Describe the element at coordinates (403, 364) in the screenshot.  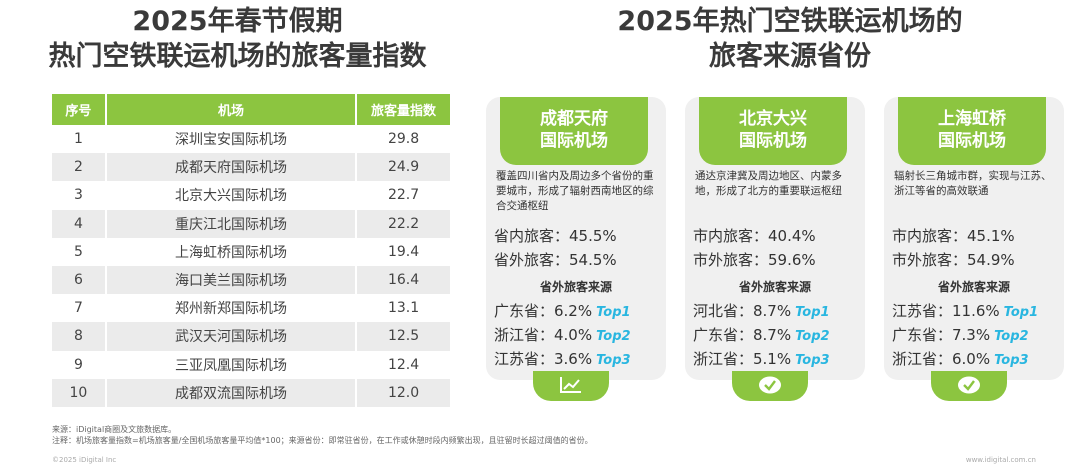
I see `cell-passenger-index: 12.4` at that location.